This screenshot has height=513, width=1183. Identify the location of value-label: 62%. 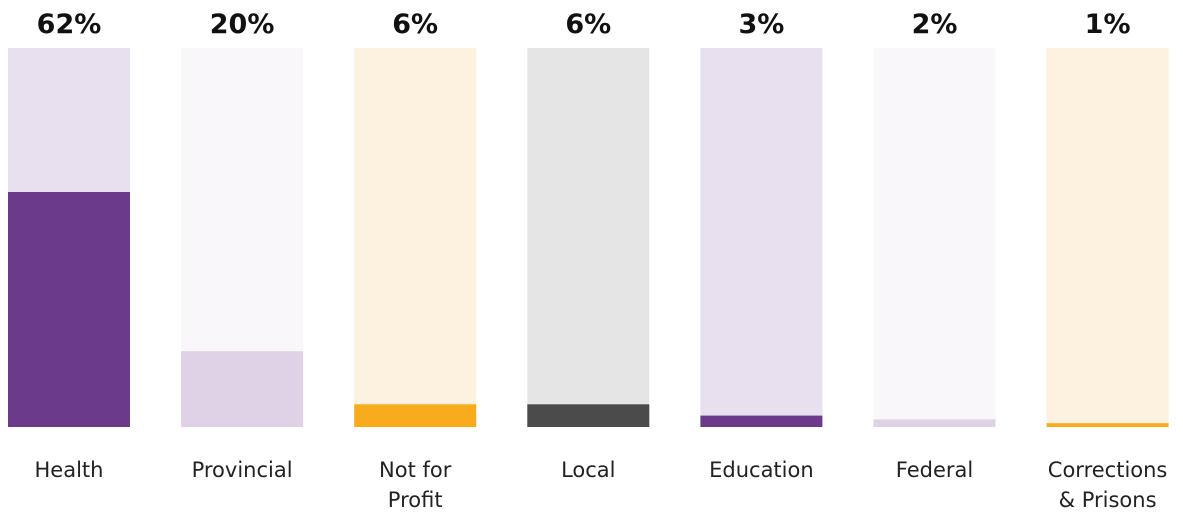
(69, 24).